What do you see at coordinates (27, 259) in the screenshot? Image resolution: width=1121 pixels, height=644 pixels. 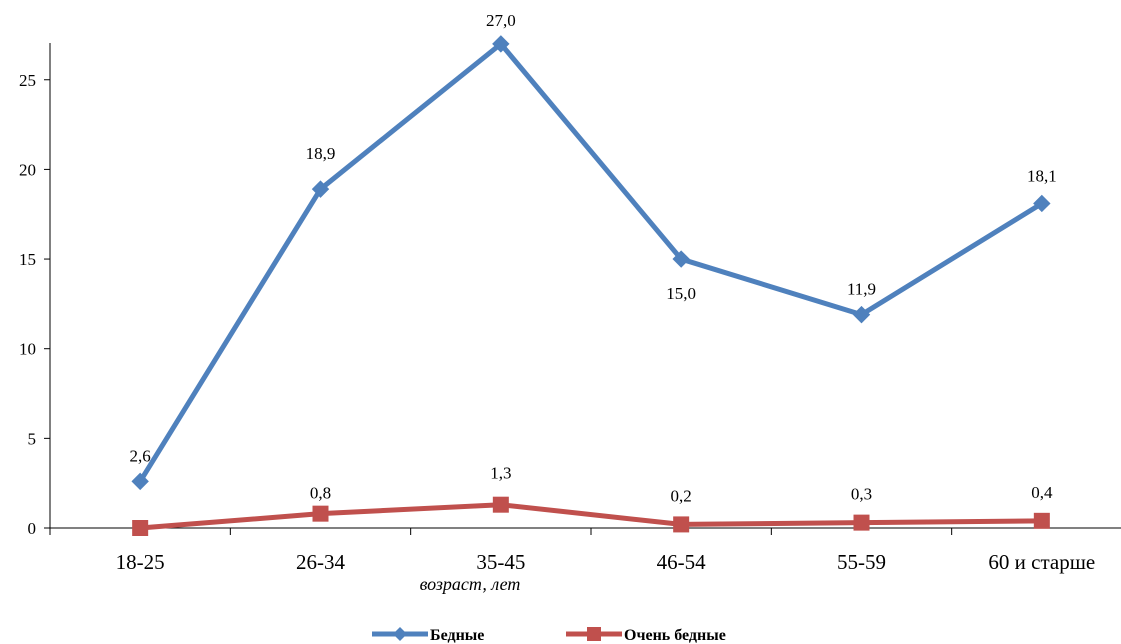 I see `y-tick-label: 15` at bounding box center [27, 259].